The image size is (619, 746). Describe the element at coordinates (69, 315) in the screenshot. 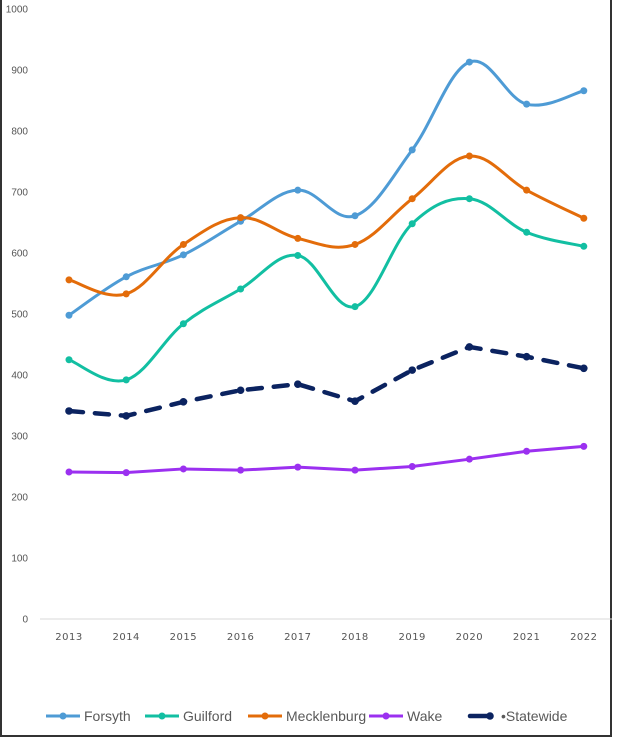

I see `data-point-forsyth-2013` at that location.